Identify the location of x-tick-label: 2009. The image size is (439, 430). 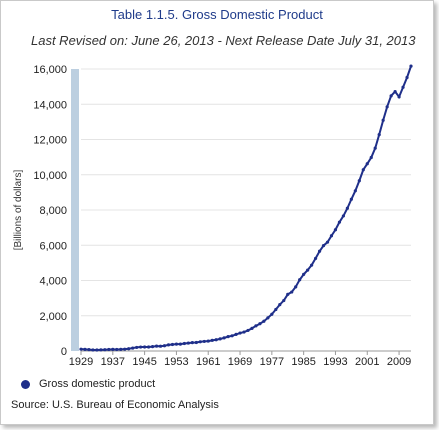
(399, 362).